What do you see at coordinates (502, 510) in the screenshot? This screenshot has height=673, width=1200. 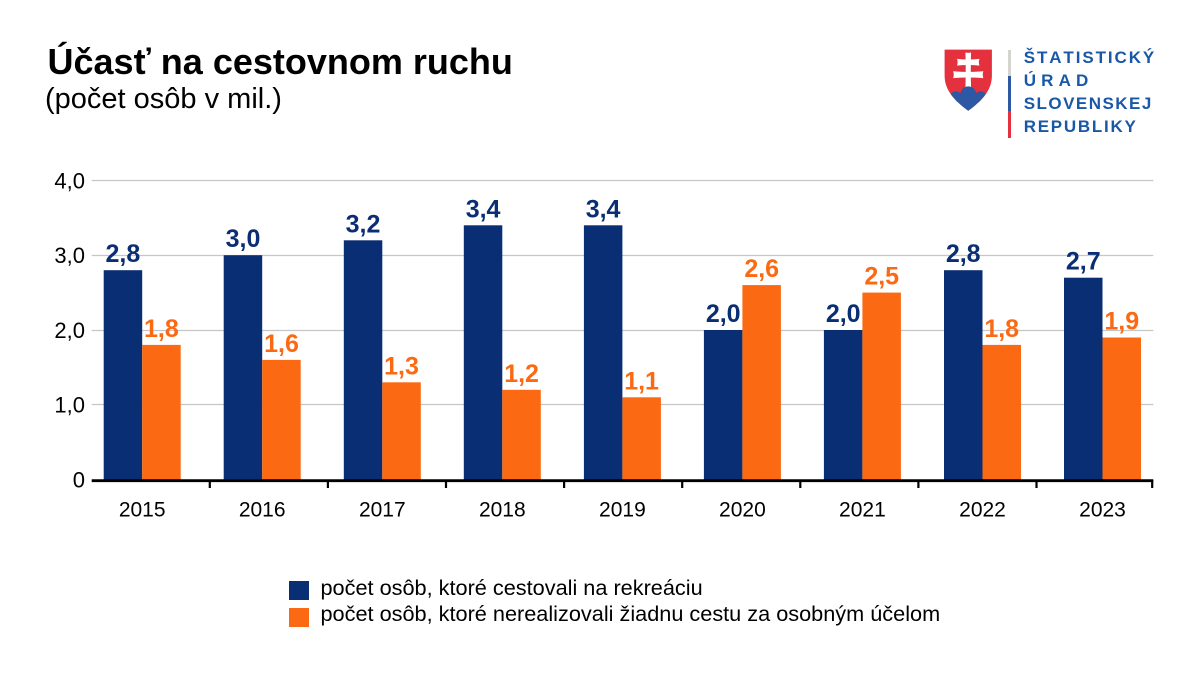 I see `svg-text: 2018` at bounding box center [502, 510].